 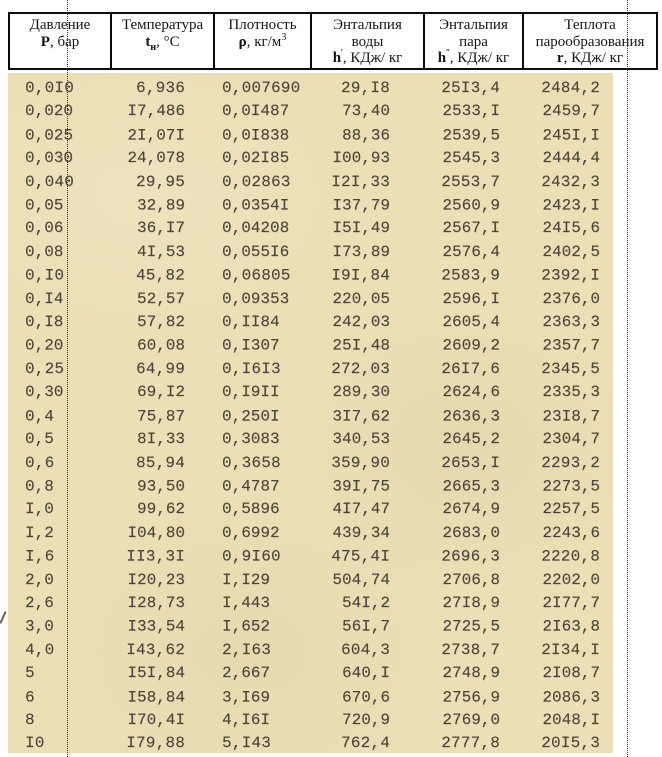 I want to click on header-title: Температура, so click(x=162, y=25).